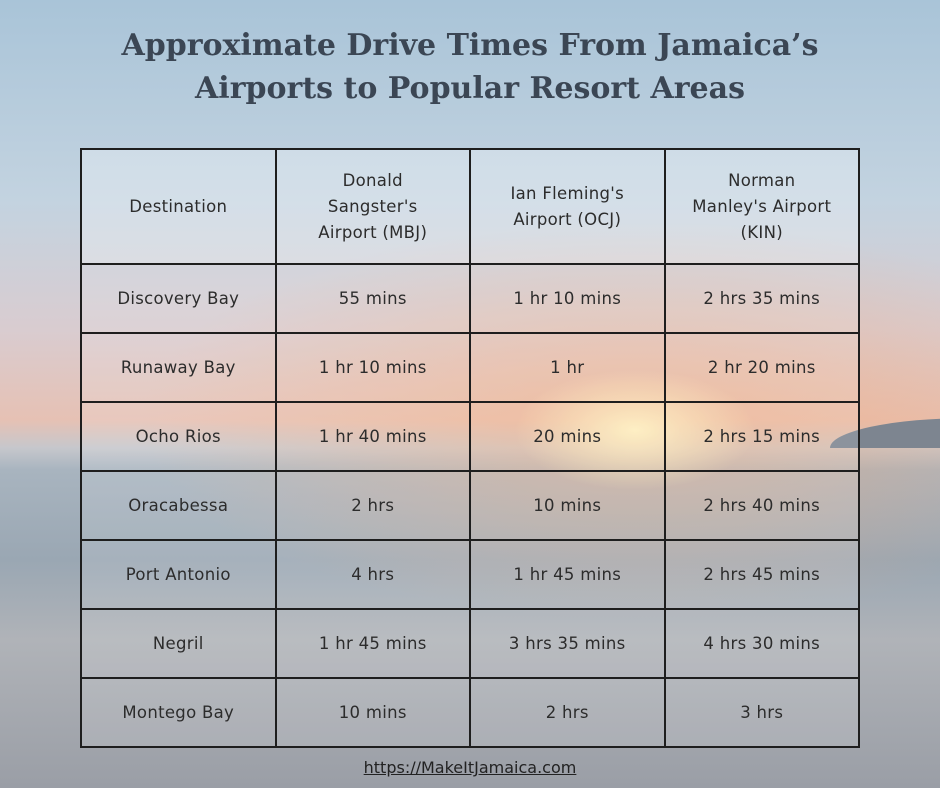  What do you see at coordinates (178, 206) in the screenshot?
I see `column-header: Destination` at bounding box center [178, 206].